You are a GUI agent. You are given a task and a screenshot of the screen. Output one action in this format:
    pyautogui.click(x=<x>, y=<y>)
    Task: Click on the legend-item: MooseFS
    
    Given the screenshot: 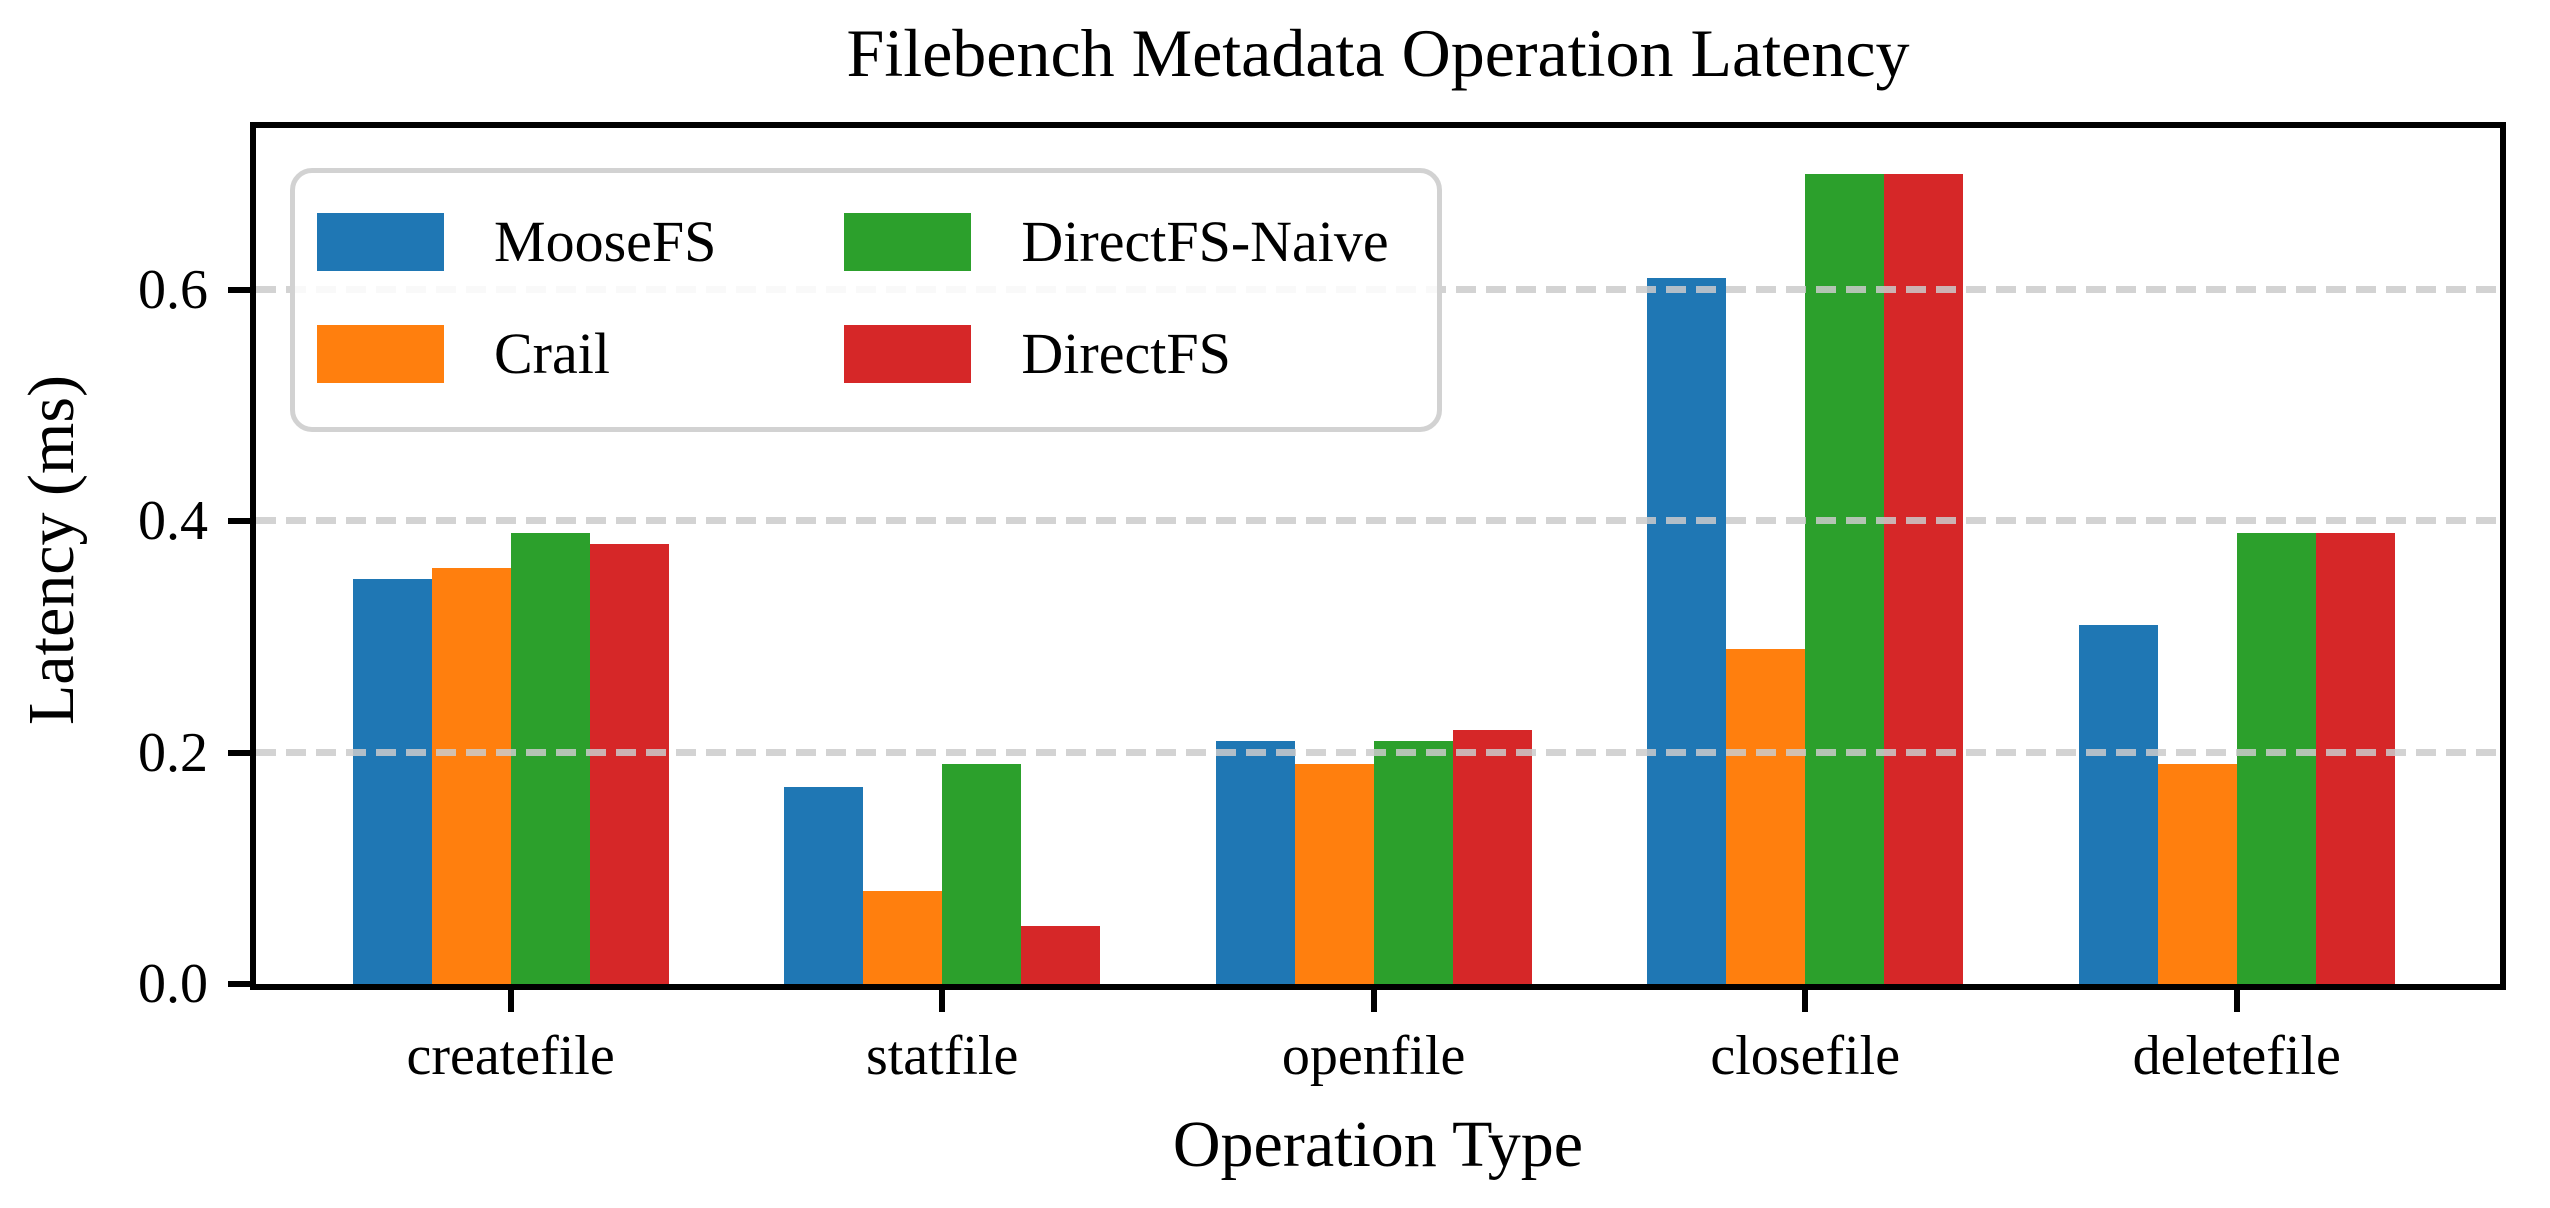 What is the action you would take?
    pyautogui.click(x=516, y=242)
    